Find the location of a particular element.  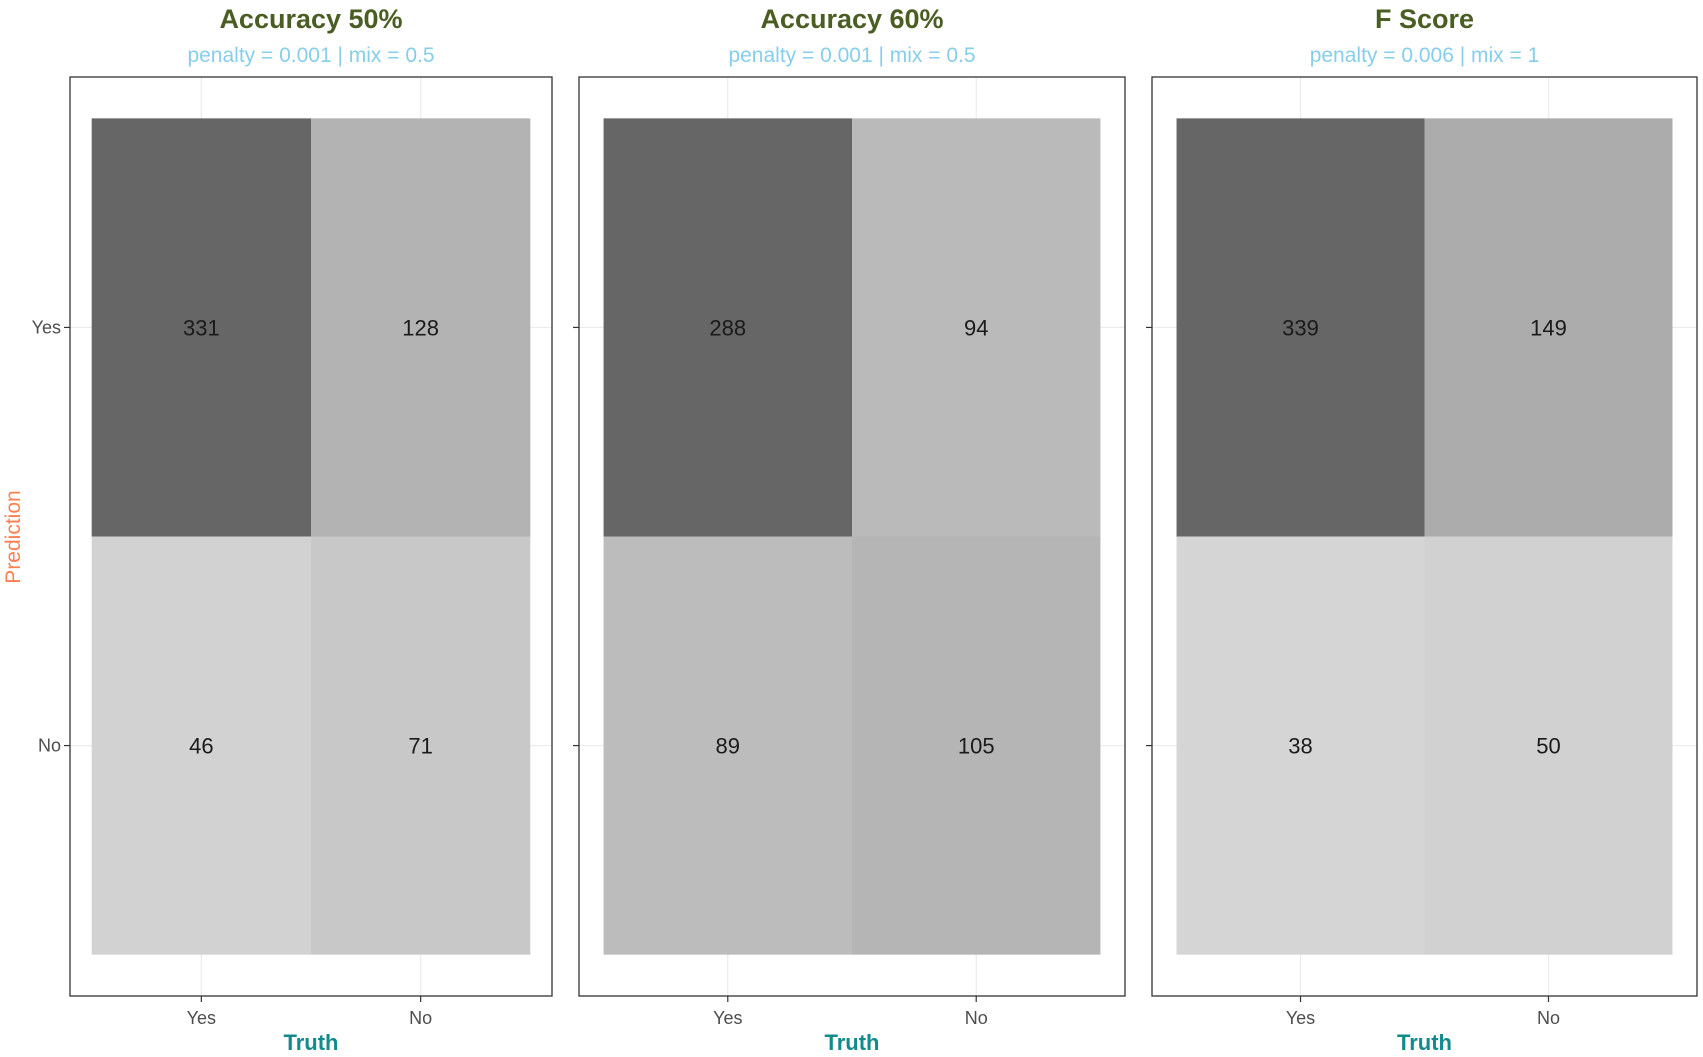

cell-value-label: 288 is located at coordinates (727, 327).